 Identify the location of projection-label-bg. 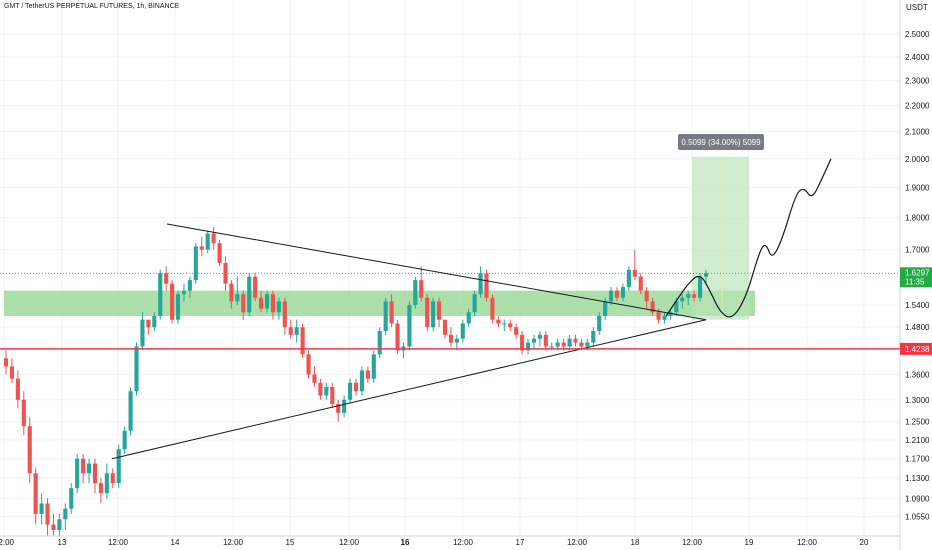
(721, 142).